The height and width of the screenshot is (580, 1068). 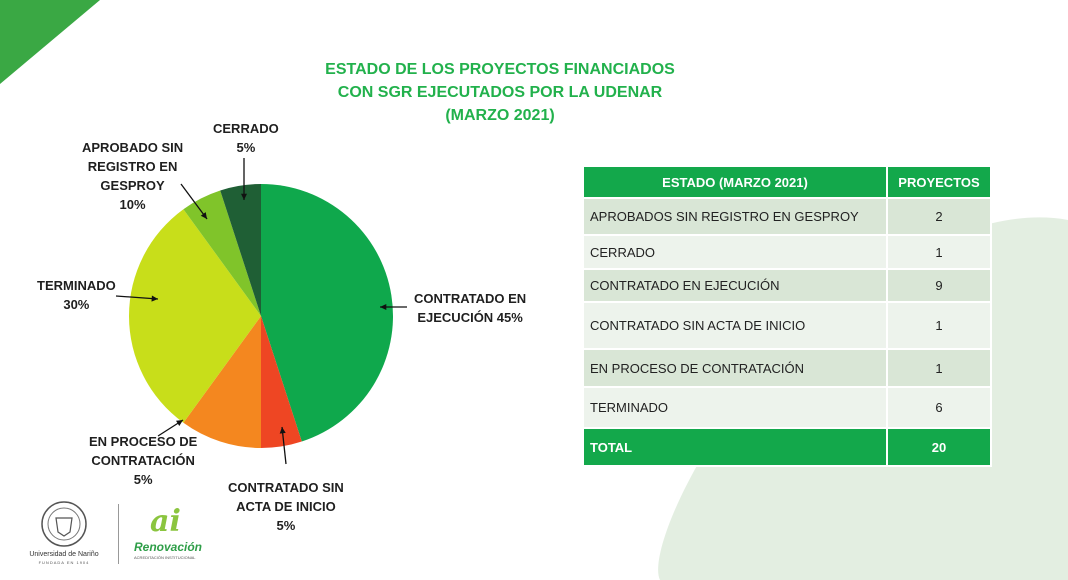 What do you see at coordinates (281, 382) in the screenshot?
I see `pie-slice-contratado-sin-acta` at bounding box center [281, 382].